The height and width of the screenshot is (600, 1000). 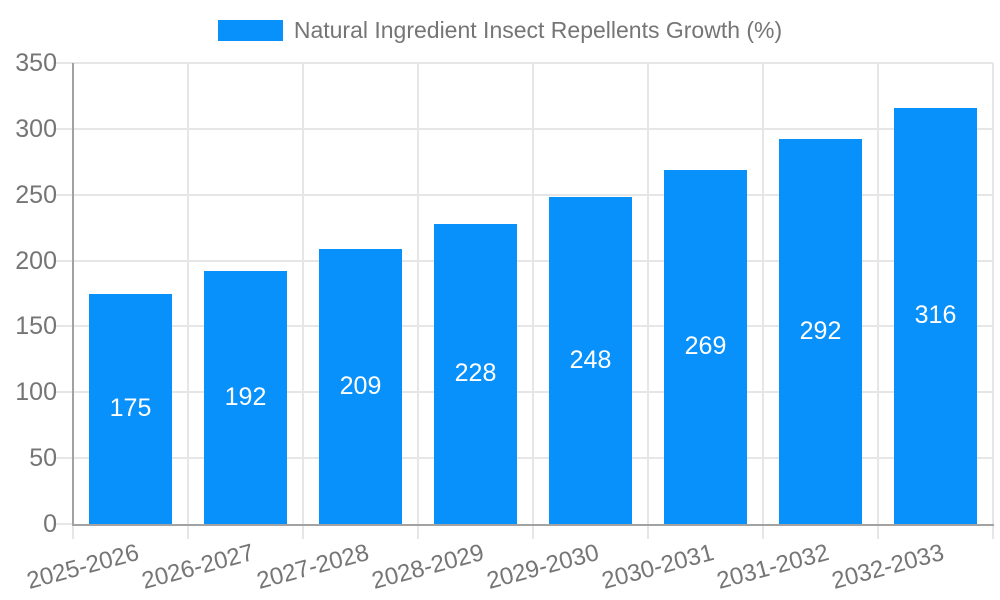 I want to click on x-tick-label: 2029-2030, so click(x=542, y=567).